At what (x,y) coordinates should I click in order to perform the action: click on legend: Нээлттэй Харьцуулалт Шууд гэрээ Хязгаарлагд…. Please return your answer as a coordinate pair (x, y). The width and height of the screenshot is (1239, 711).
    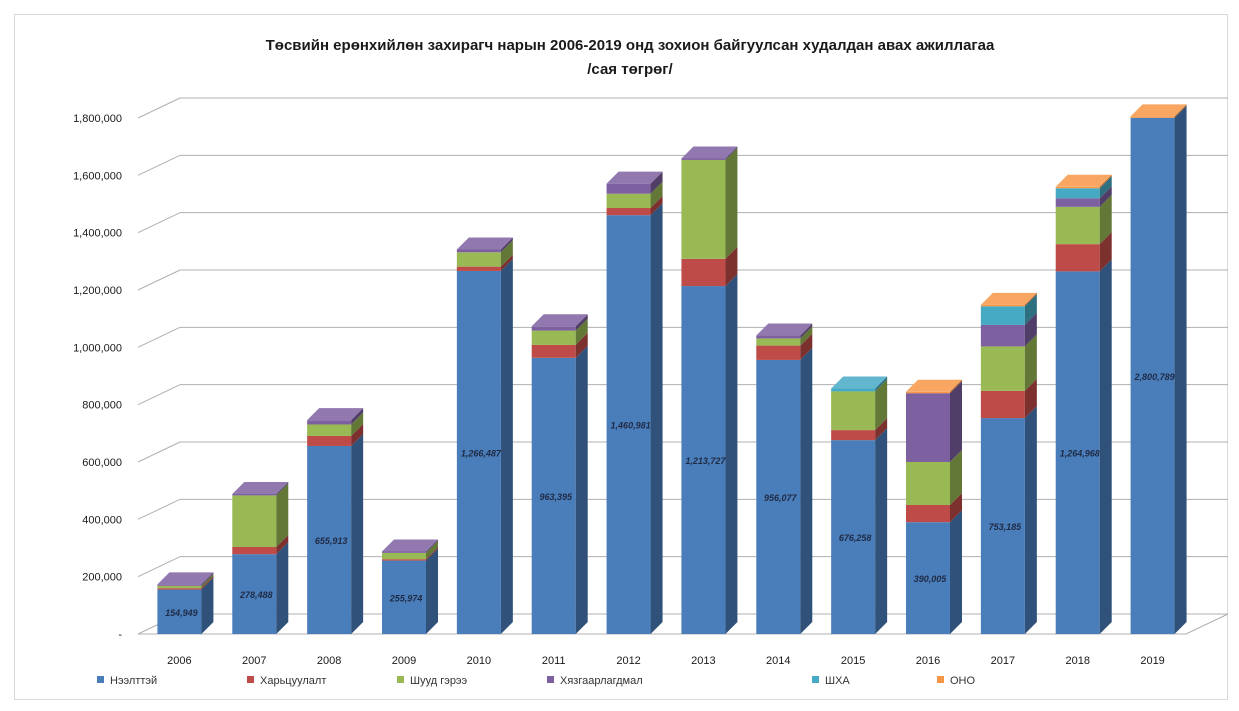
    Looking at the image, I should click on (536, 681).